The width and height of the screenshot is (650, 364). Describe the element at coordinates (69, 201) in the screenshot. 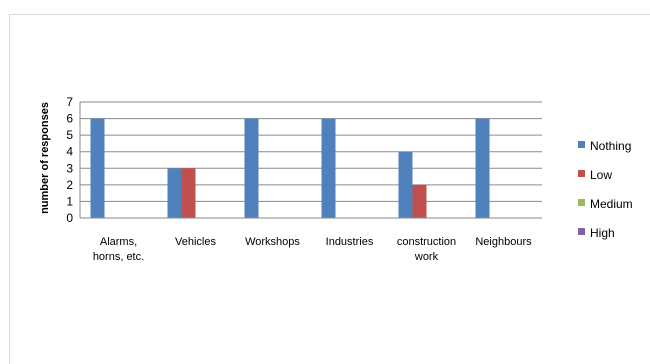

I see `y-tick-label: 1` at that location.